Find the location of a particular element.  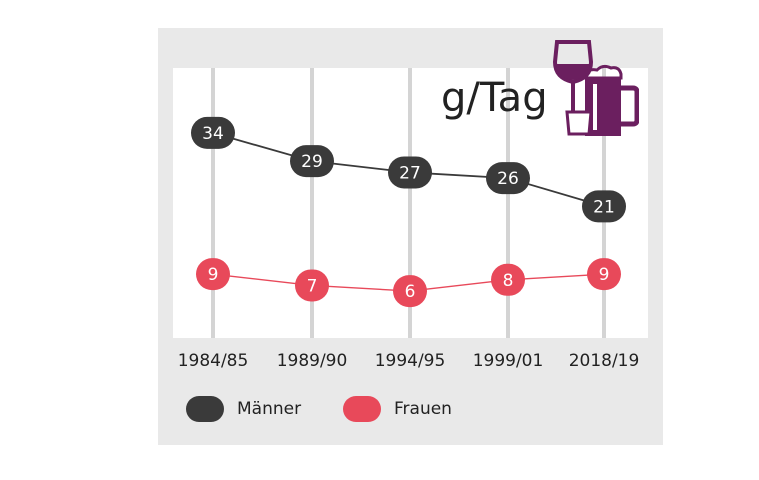

legend-item: Frauen is located at coordinates (397, 409).